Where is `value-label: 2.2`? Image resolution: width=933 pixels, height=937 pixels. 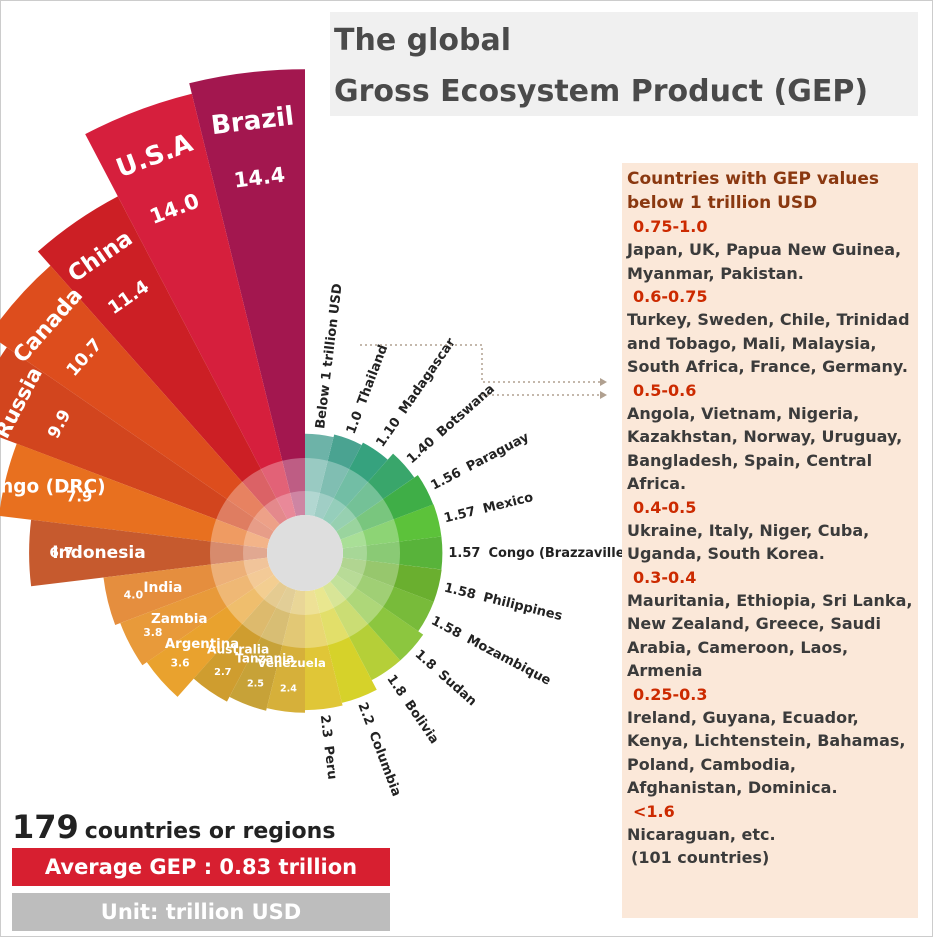 value-label: 2.2 is located at coordinates (366, 713).